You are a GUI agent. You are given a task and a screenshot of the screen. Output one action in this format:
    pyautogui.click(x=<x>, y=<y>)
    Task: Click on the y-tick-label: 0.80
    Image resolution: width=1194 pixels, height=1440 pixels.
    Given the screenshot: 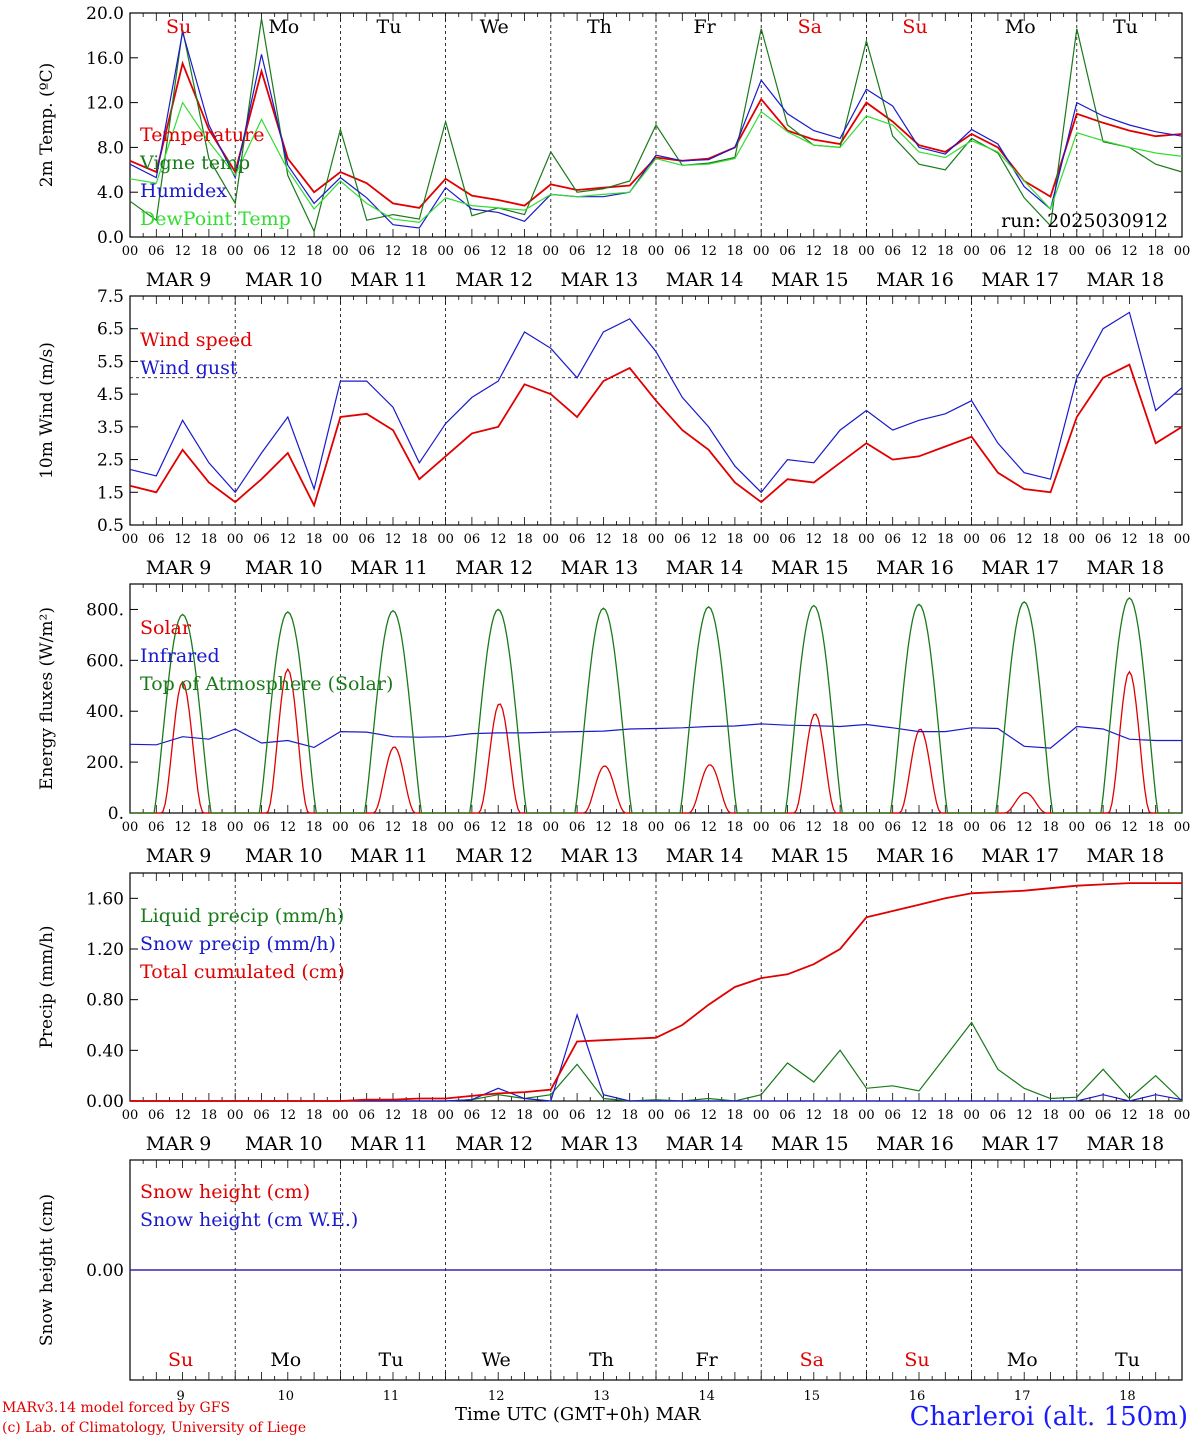 What is the action you would take?
    pyautogui.click(x=105, y=1001)
    